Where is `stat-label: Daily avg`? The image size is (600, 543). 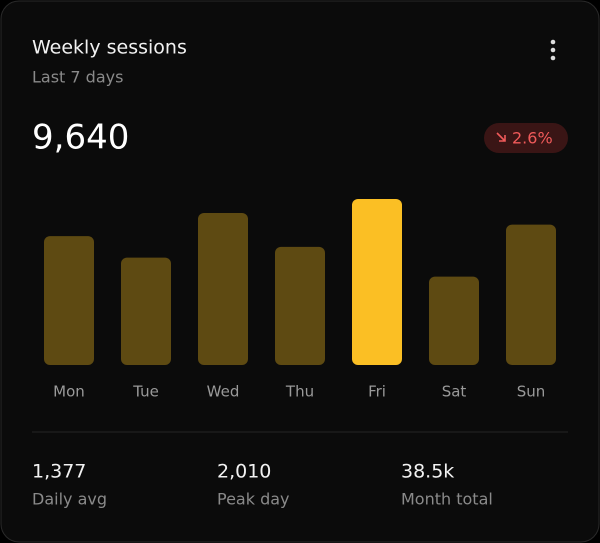 stat-label: Daily avg is located at coordinates (69, 499).